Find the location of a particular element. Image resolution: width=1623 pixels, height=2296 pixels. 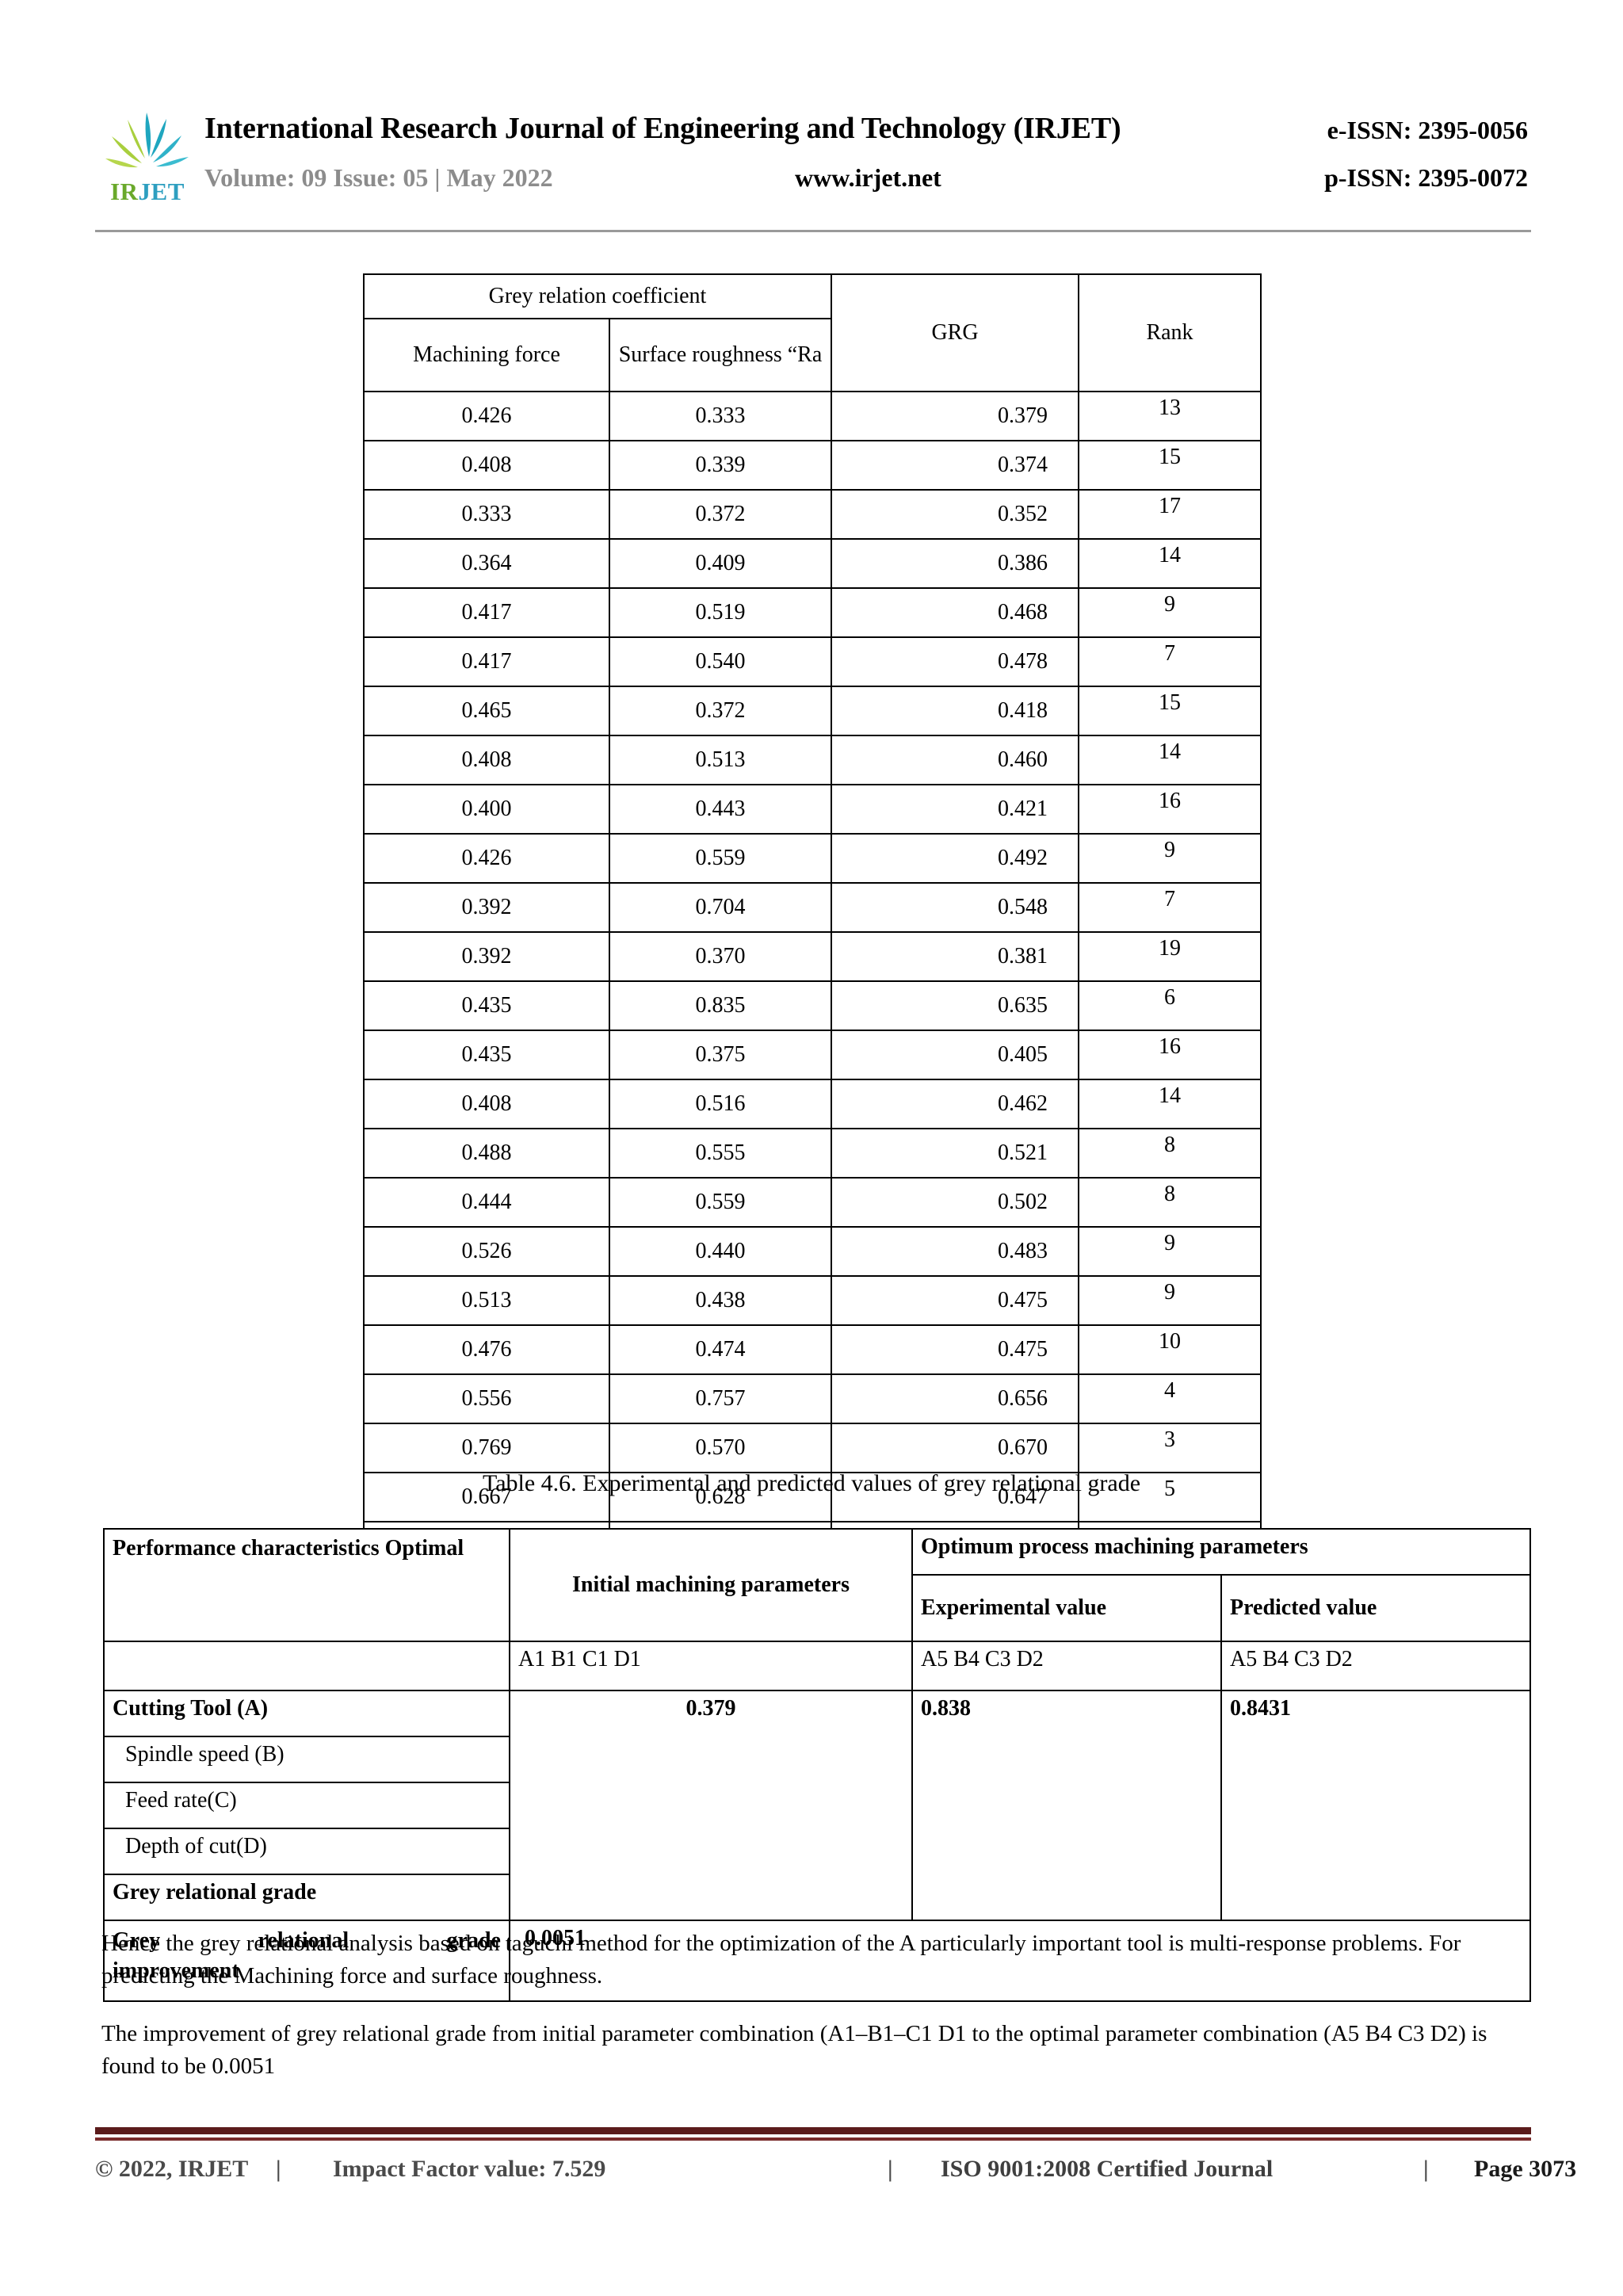

cell-machining-force: 0.476 is located at coordinates (487, 1349).